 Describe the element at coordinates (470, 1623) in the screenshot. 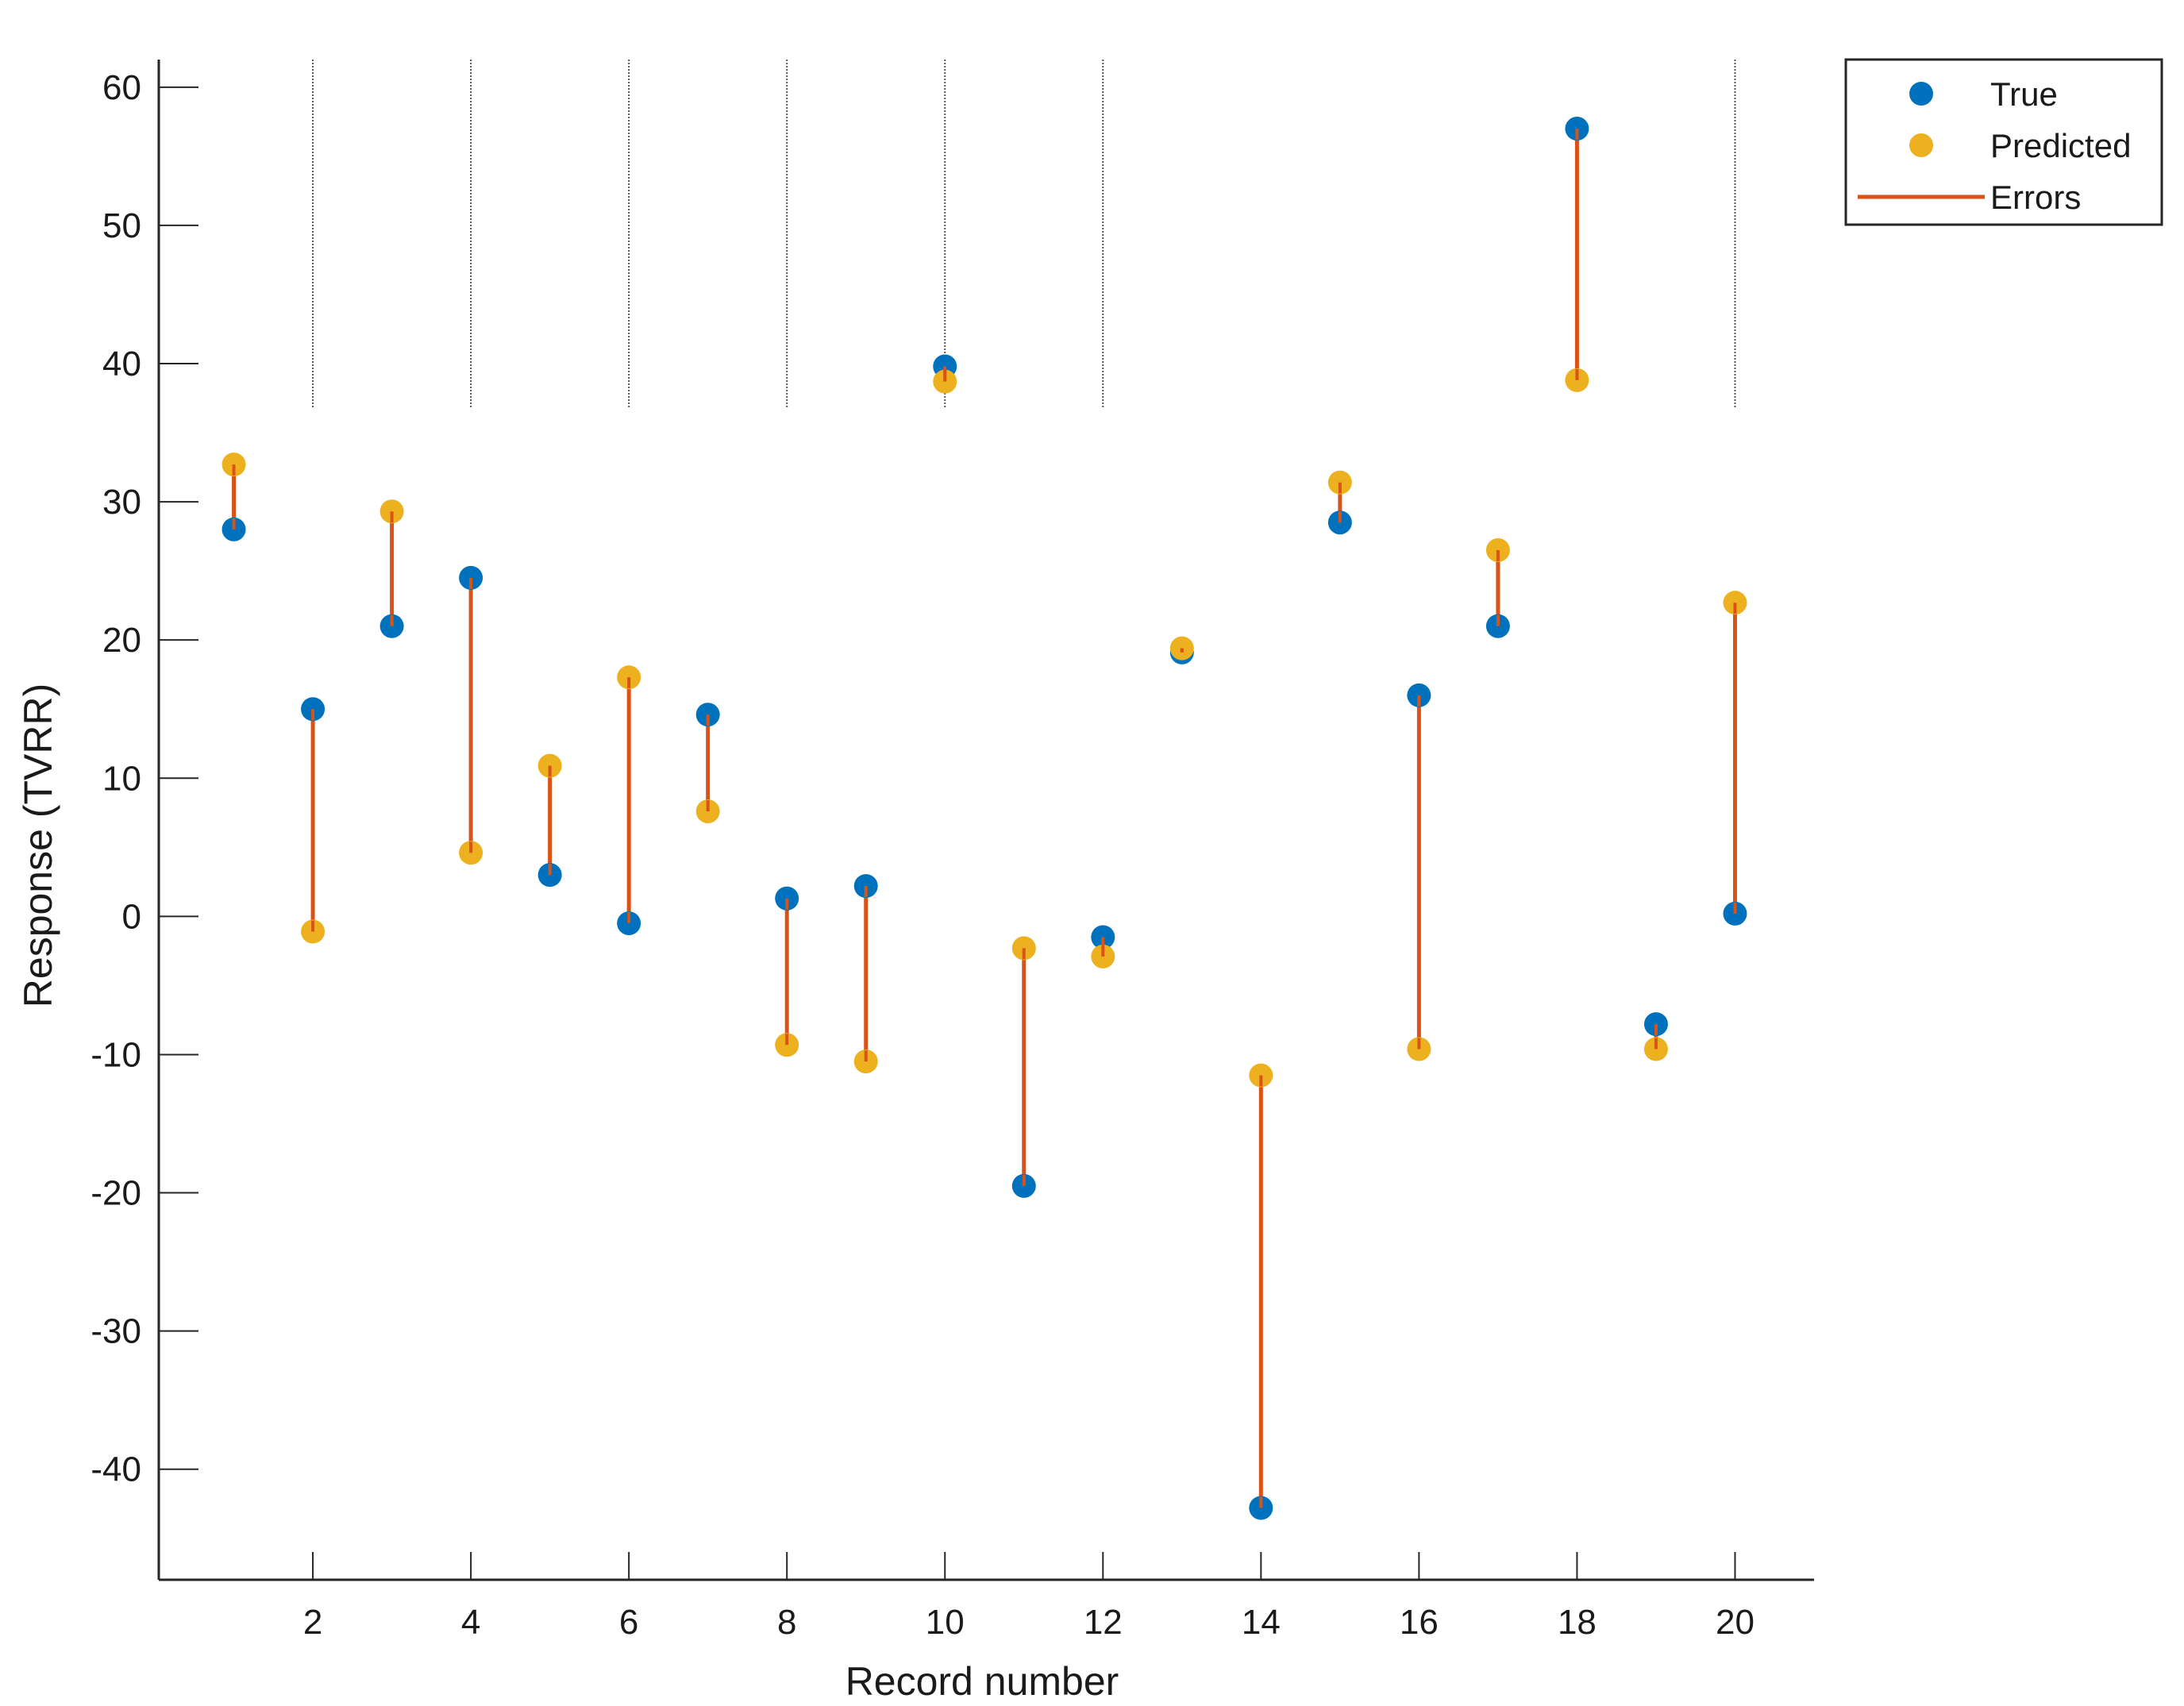

I see `x-tick-label-4: 4` at that location.